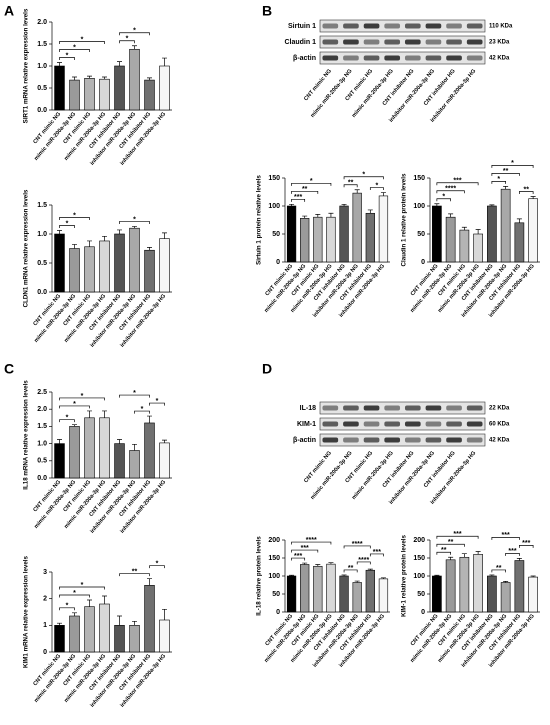 This screenshot has width=550, height=725. I want to click on blot-size-label: 23 KDa, so click(499, 43).